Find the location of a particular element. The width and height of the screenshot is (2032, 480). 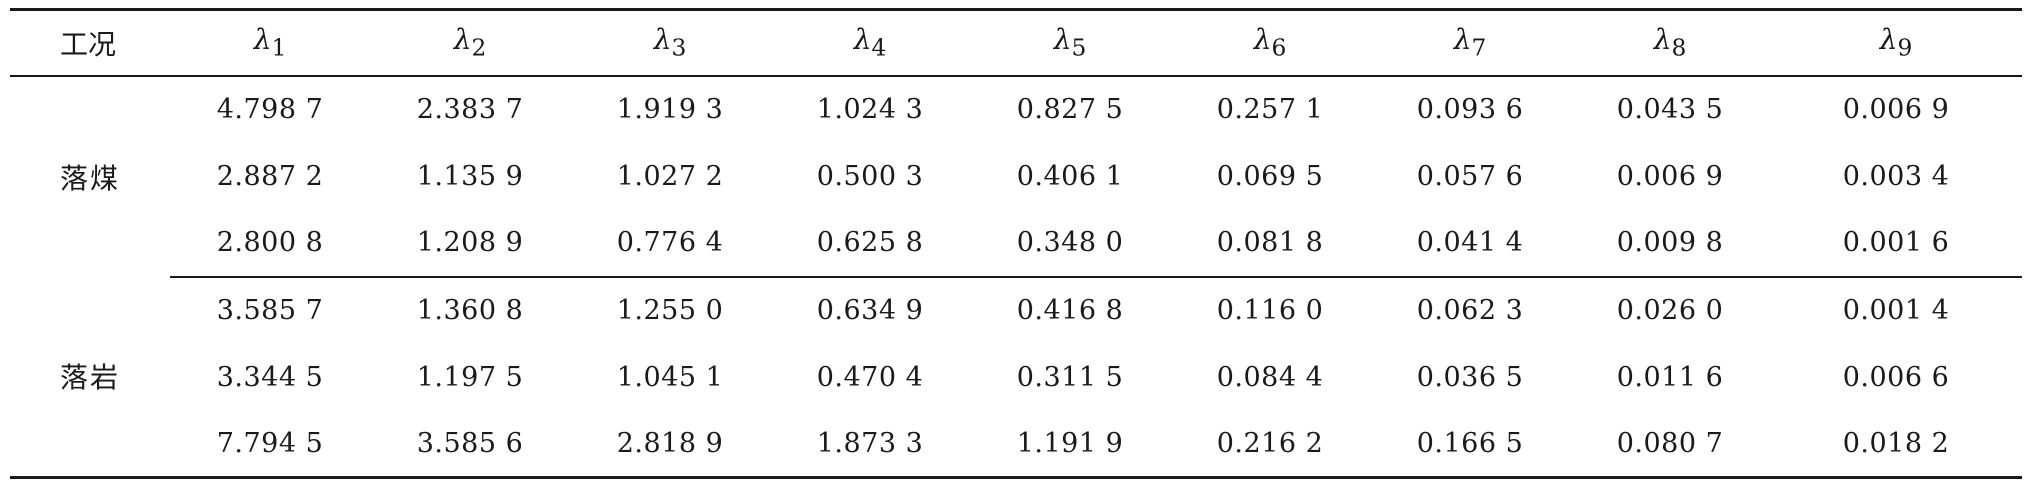

table-cell: 1.208 9 is located at coordinates (470, 243).